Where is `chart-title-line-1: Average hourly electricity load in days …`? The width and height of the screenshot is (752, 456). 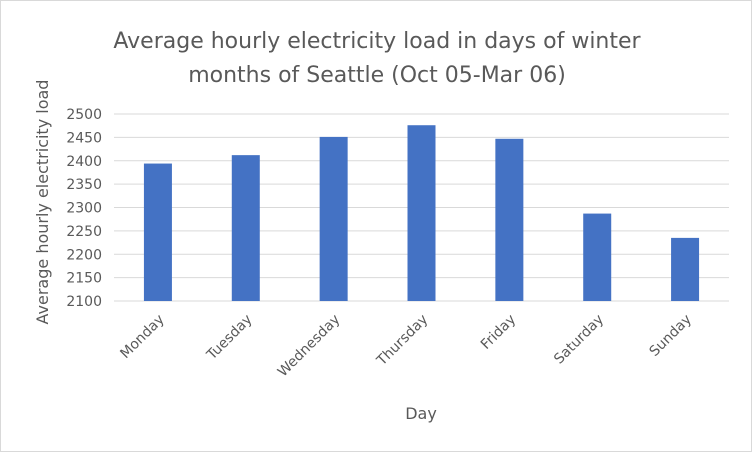
chart-title-line-1: Average hourly electricity load in days … is located at coordinates (377, 41).